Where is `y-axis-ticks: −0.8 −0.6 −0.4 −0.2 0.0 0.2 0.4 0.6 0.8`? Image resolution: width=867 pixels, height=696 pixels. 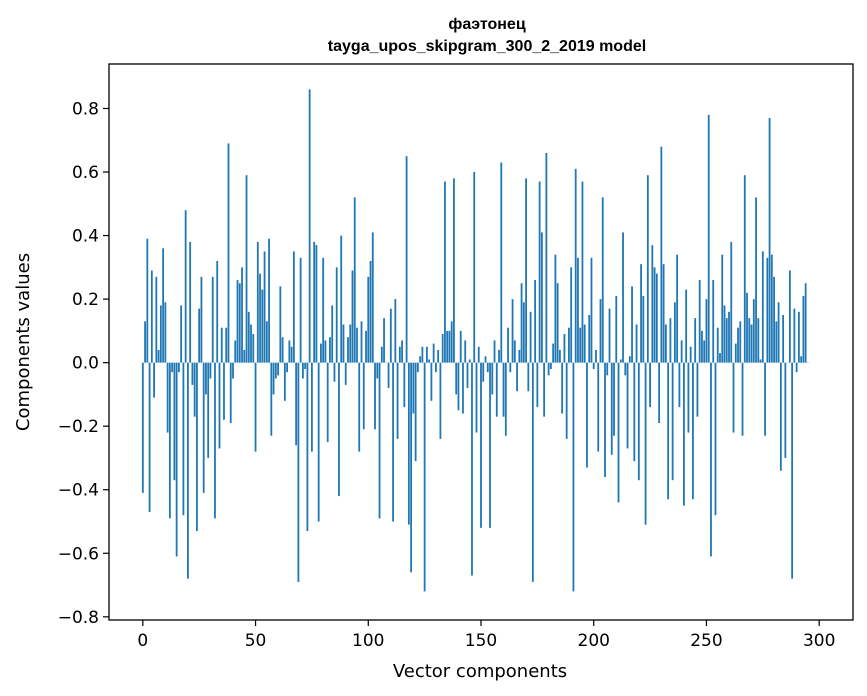
y-axis-ticks: −0.8 −0.6 −0.4 −0.2 0.0 0.2 0.4 0.6 0.8 is located at coordinates (83, 363).